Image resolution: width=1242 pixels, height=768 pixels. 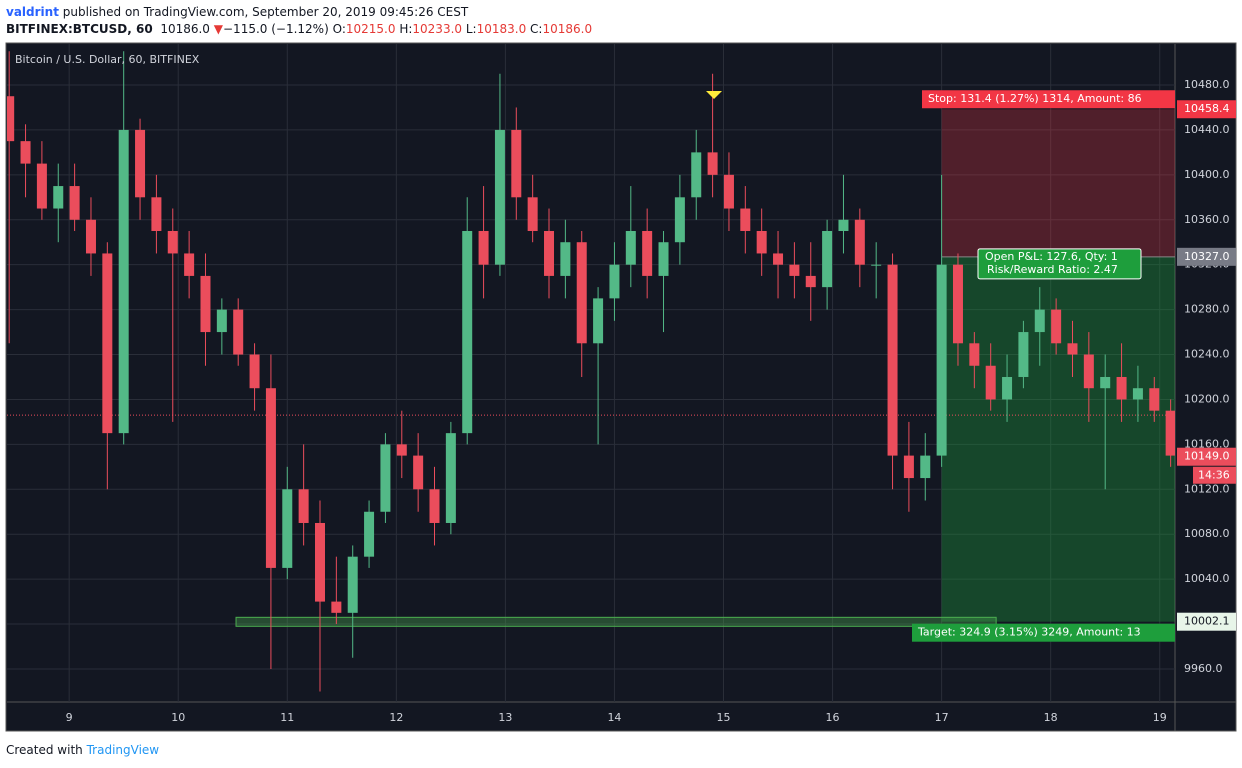 What do you see at coordinates (614, 717) in the screenshot?
I see `x-tick-label: 14` at bounding box center [614, 717].